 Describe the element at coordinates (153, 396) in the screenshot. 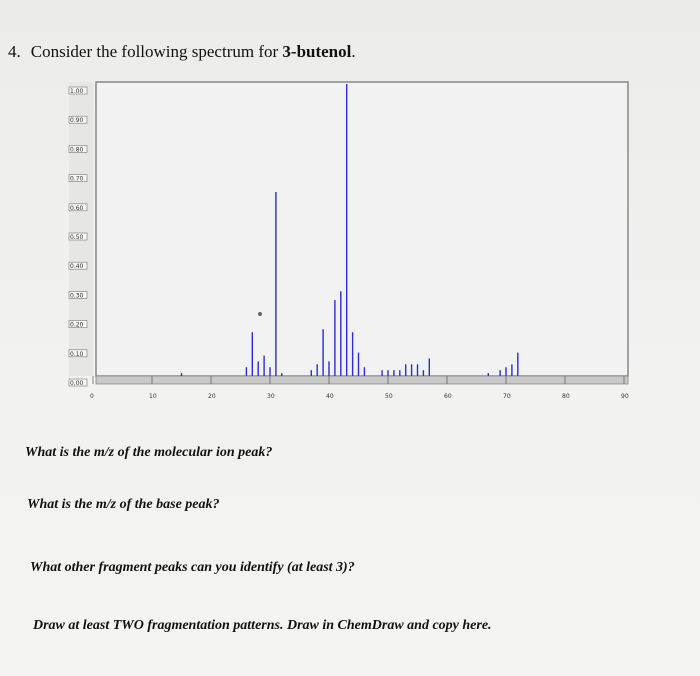

I see `x-tick-label: 10` at that location.